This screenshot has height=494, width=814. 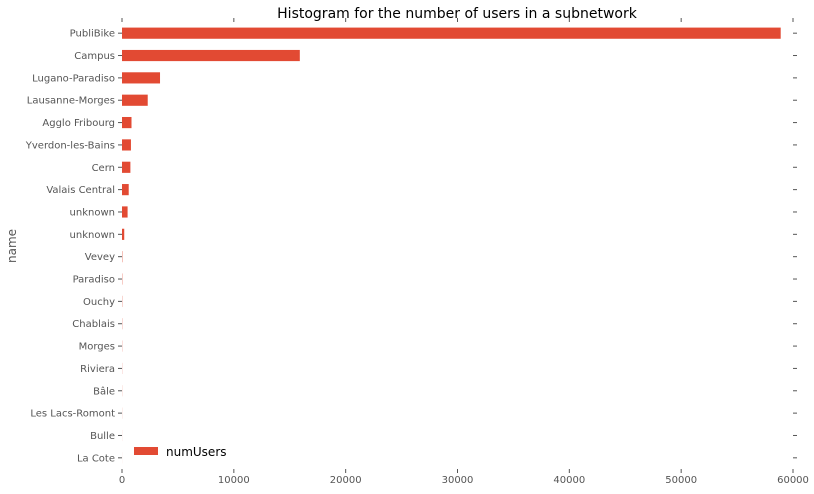 I want to click on x-tick-label: 30000, so click(x=458, y=480).